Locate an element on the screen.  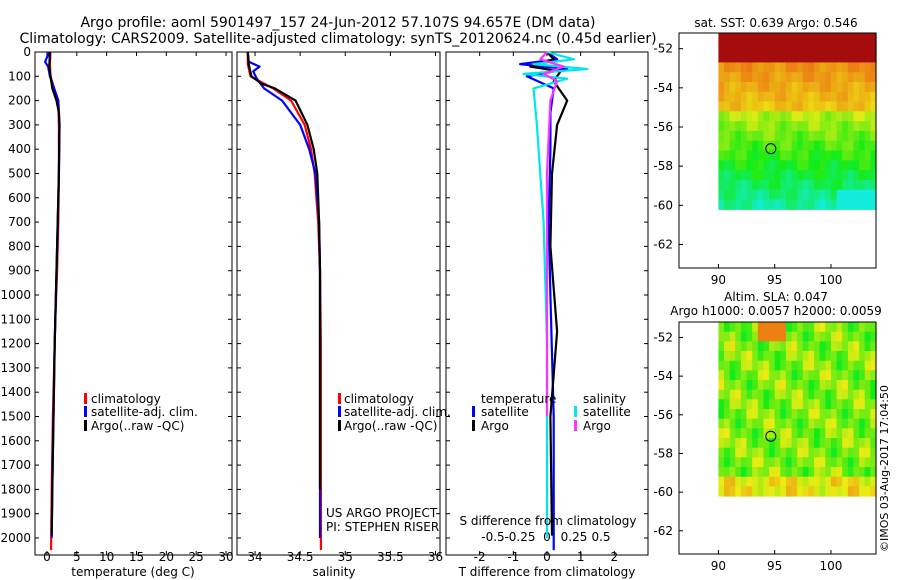
sla-map-title: Altim. SLA: 0.047 is located at coordinates (776, 297).